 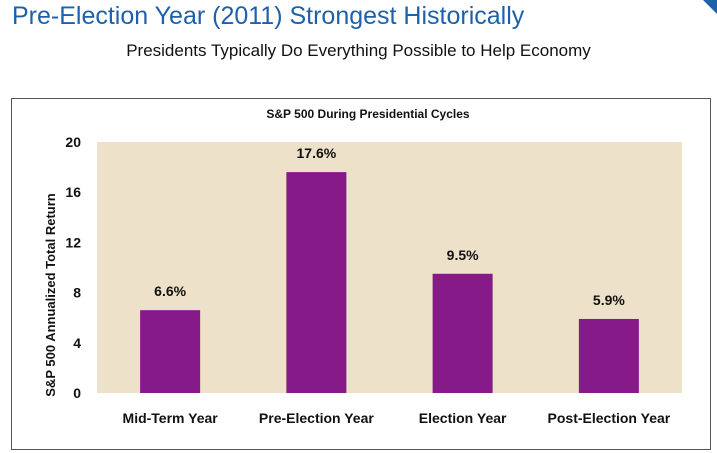 What do you see at coordinates (609, 418) in the screenshot?
I see `x-tick-label: Post-Election Year` at bounding box center [609, 418].